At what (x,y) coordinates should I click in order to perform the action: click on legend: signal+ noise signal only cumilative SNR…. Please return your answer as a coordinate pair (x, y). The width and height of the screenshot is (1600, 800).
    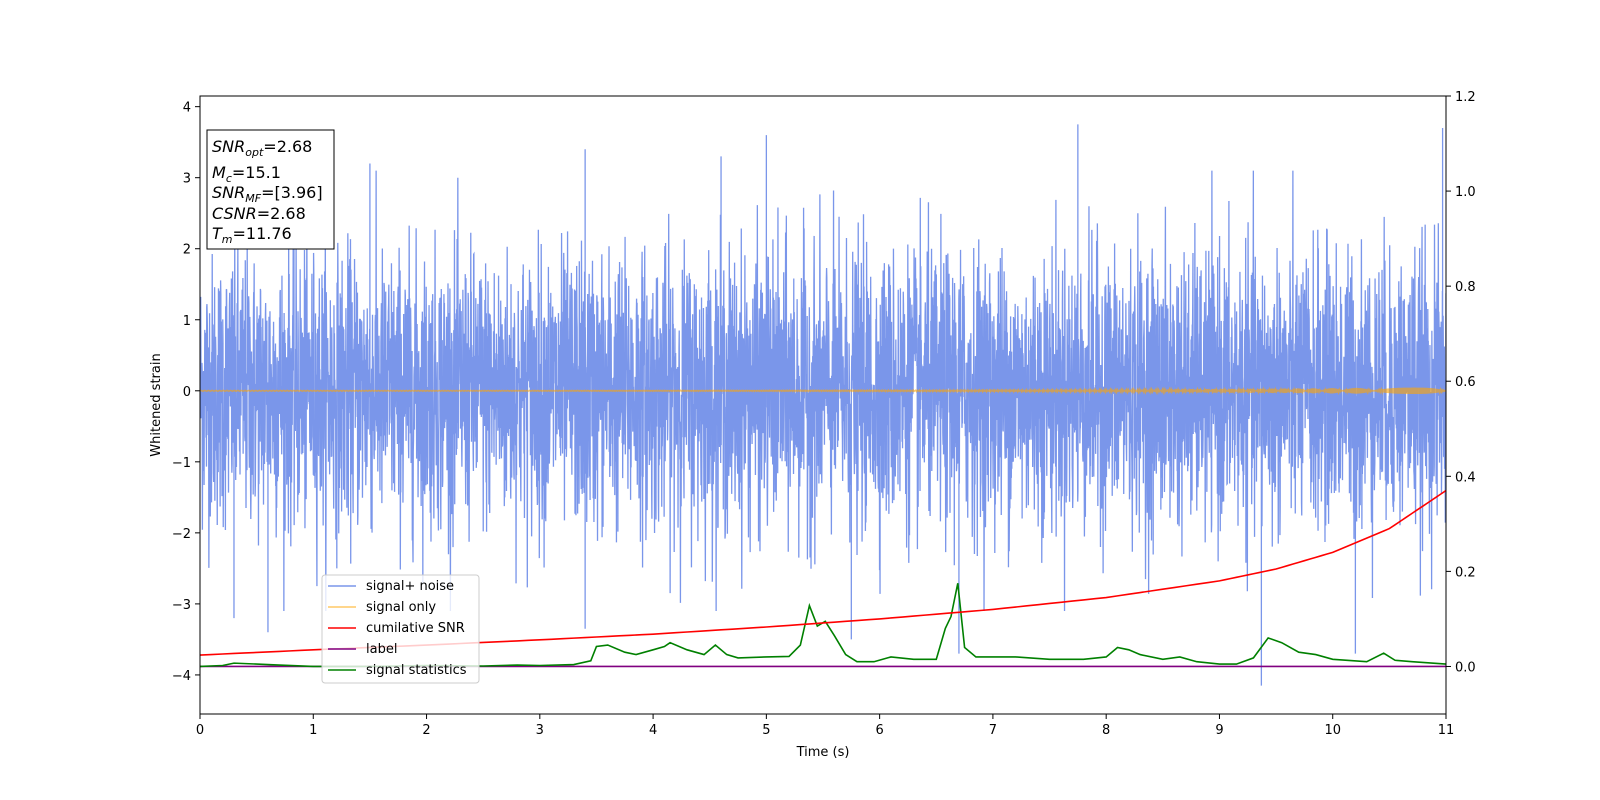
    Looking at the image, I should click on (400, 629).